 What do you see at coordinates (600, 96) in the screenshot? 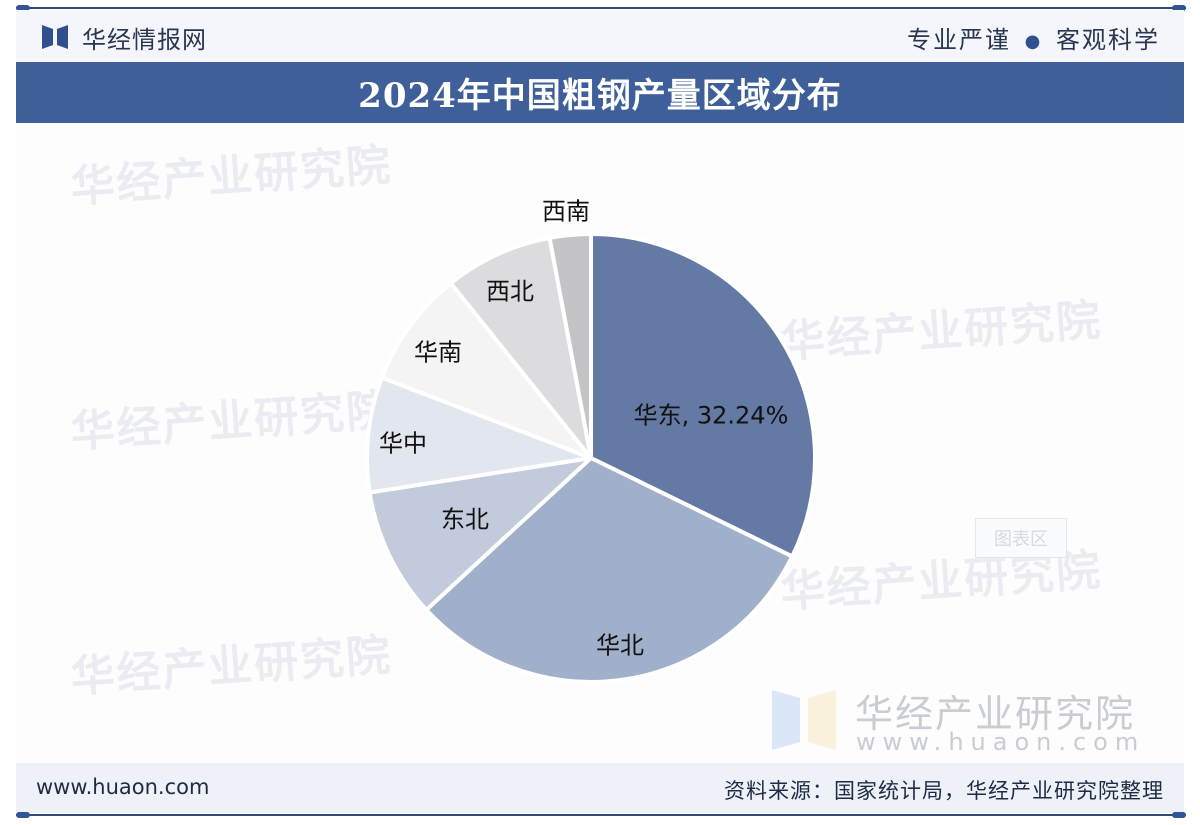
I see `chart-title: 2024年中国粗钢产量区域分布` at bounding box center [600, 96].